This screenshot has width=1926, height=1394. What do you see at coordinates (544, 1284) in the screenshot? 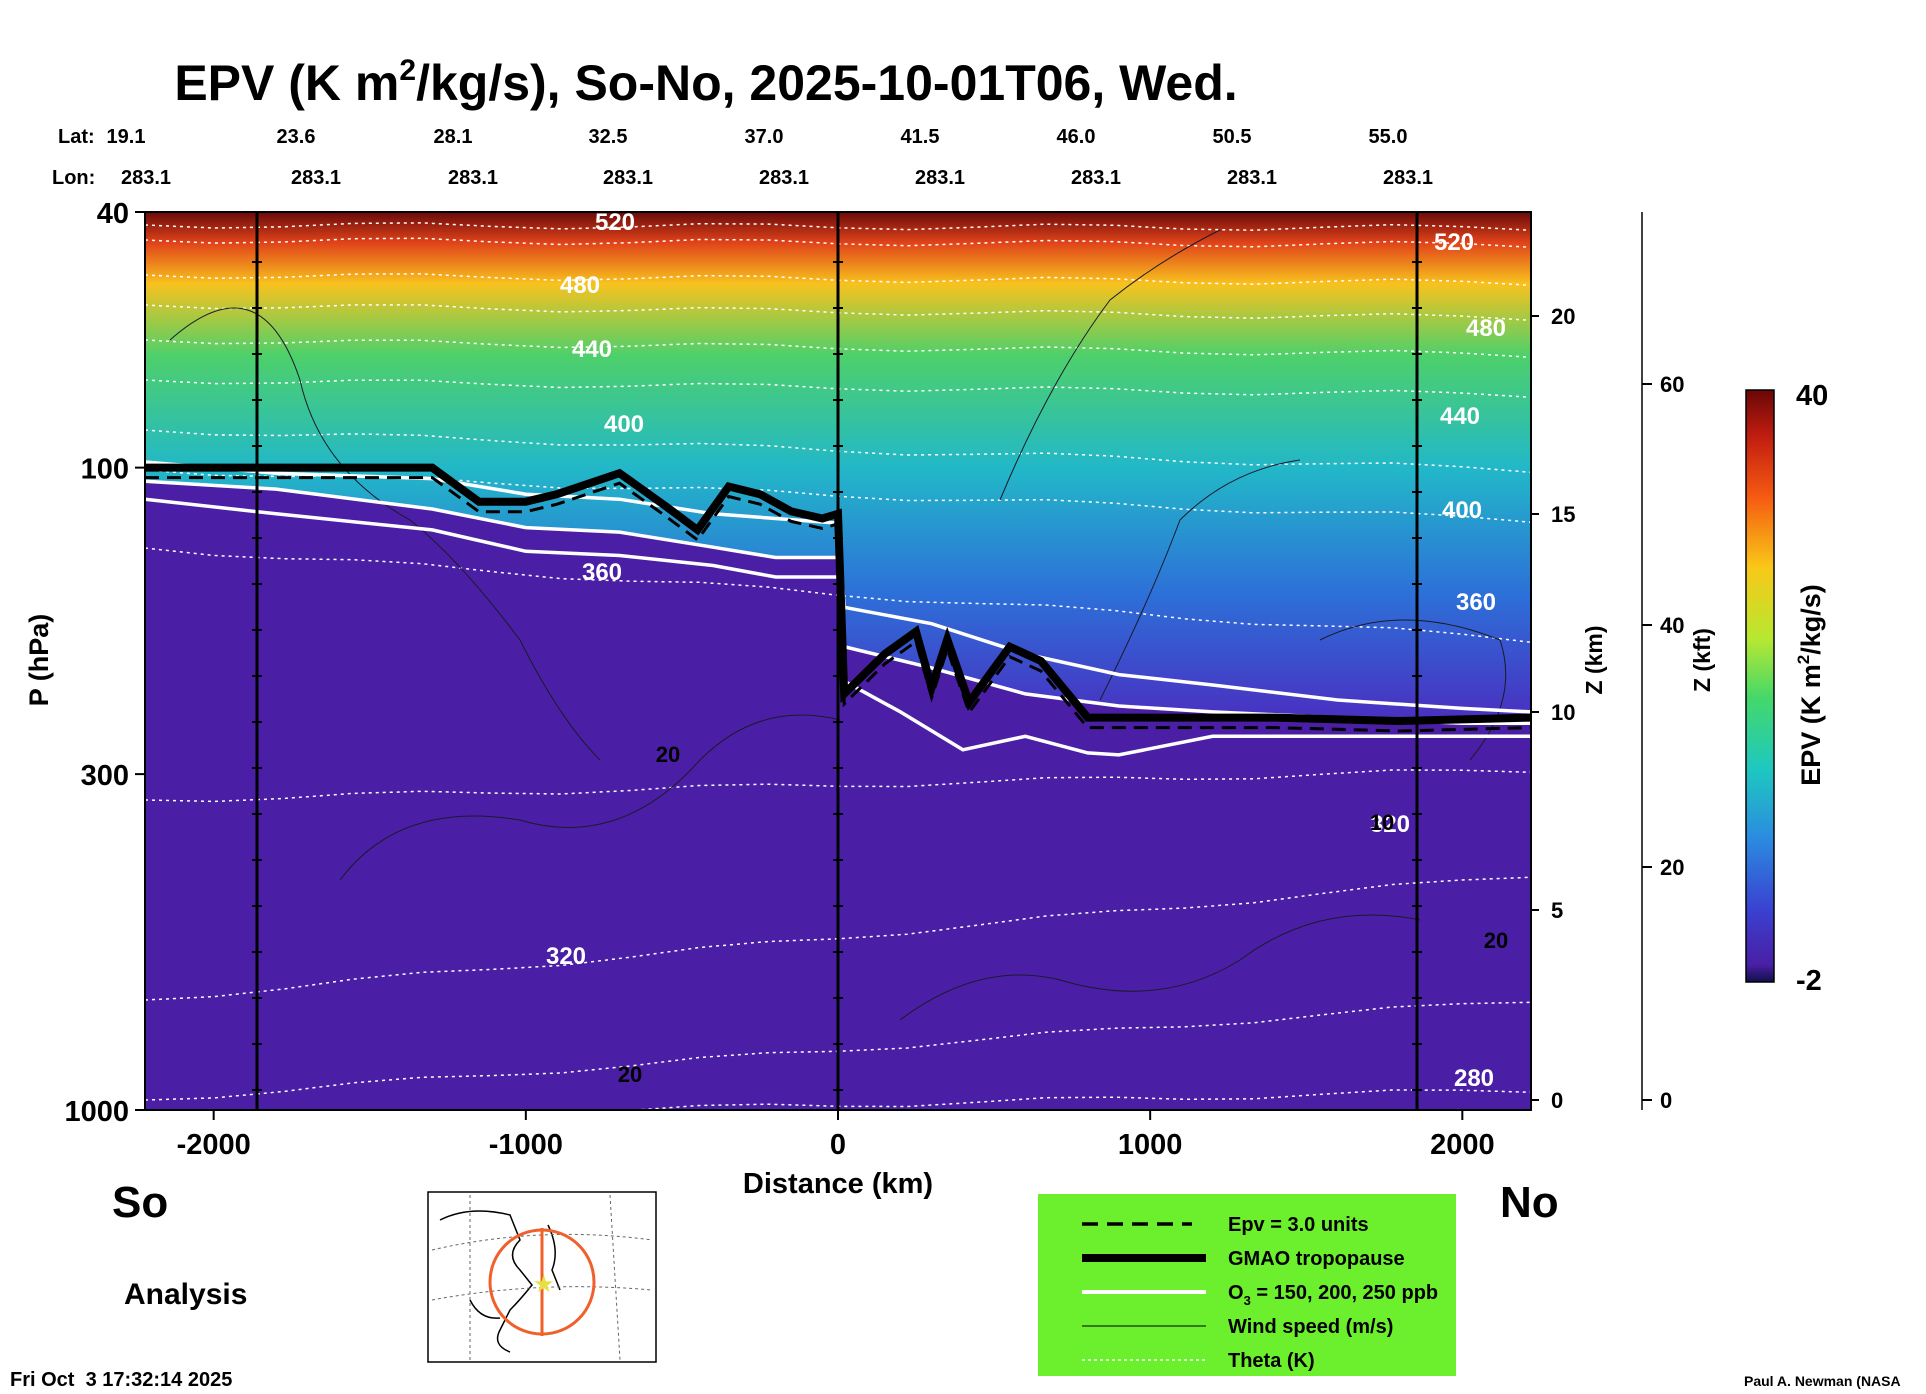
I see `inset-center-star-icon: ★` at bounding box center [544, 1284].